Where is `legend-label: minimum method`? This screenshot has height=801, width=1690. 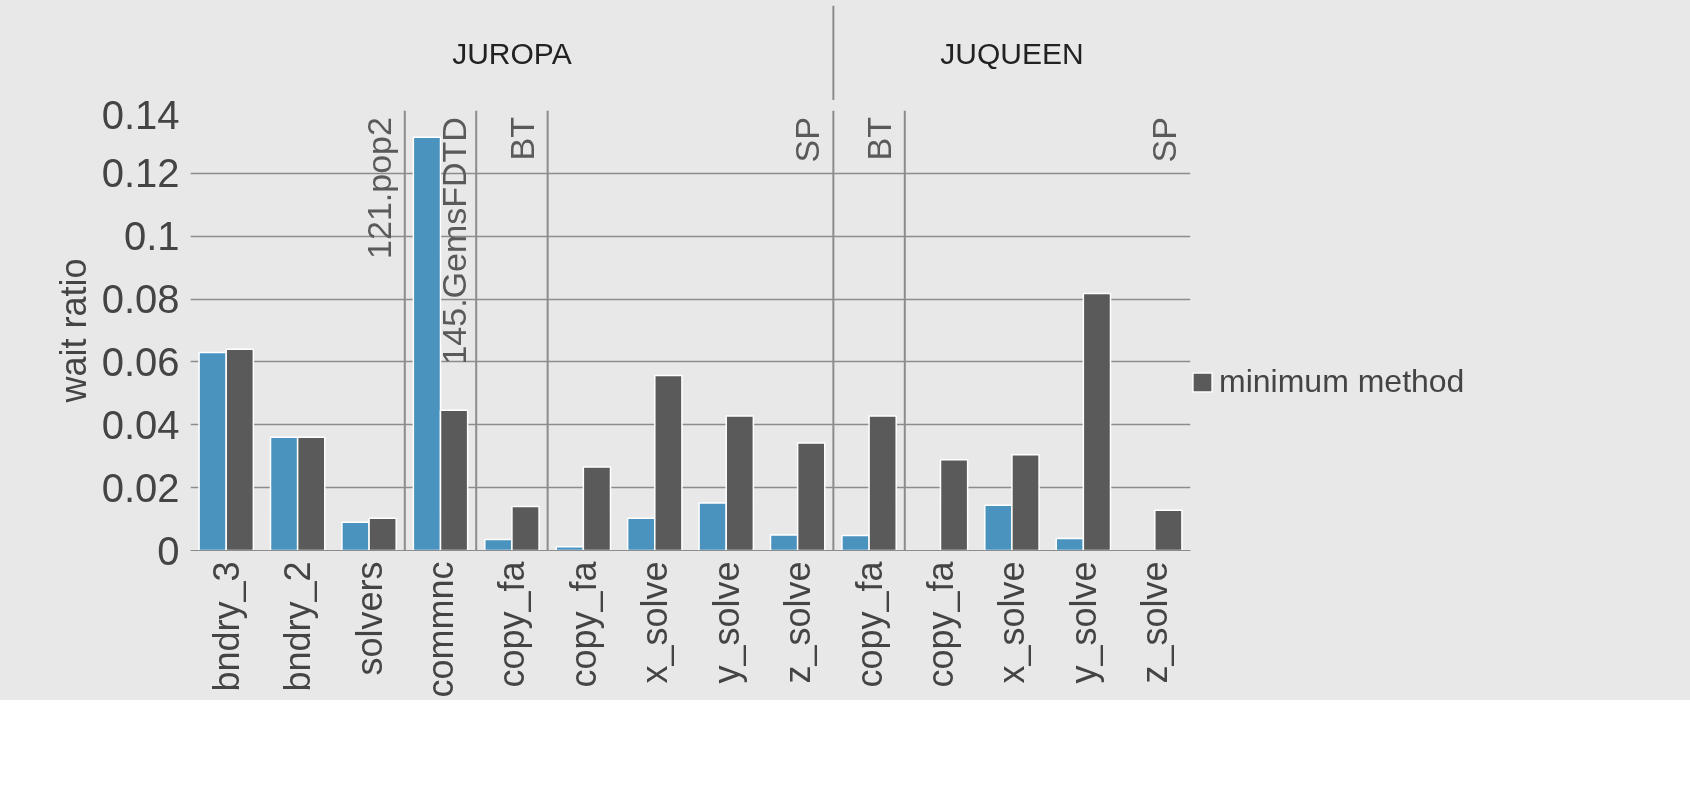
legend-label: minimum method is located at coordinates (1342, 381).